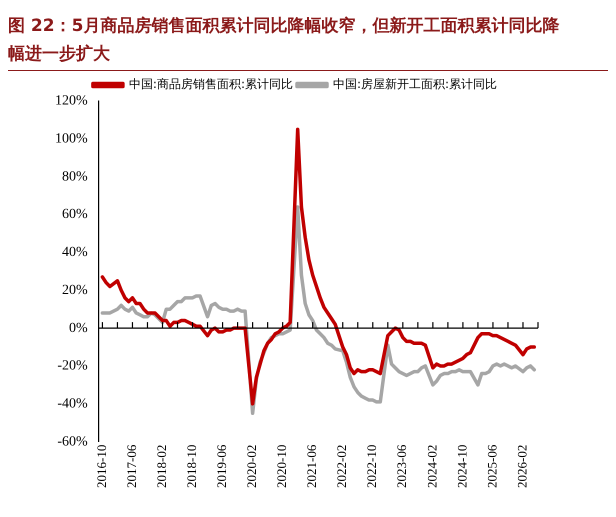 The image size is (616, 517). Describe the element at coordinates (75, 214) in the screenshot. I see `y-tick-label: 60%` at that location.